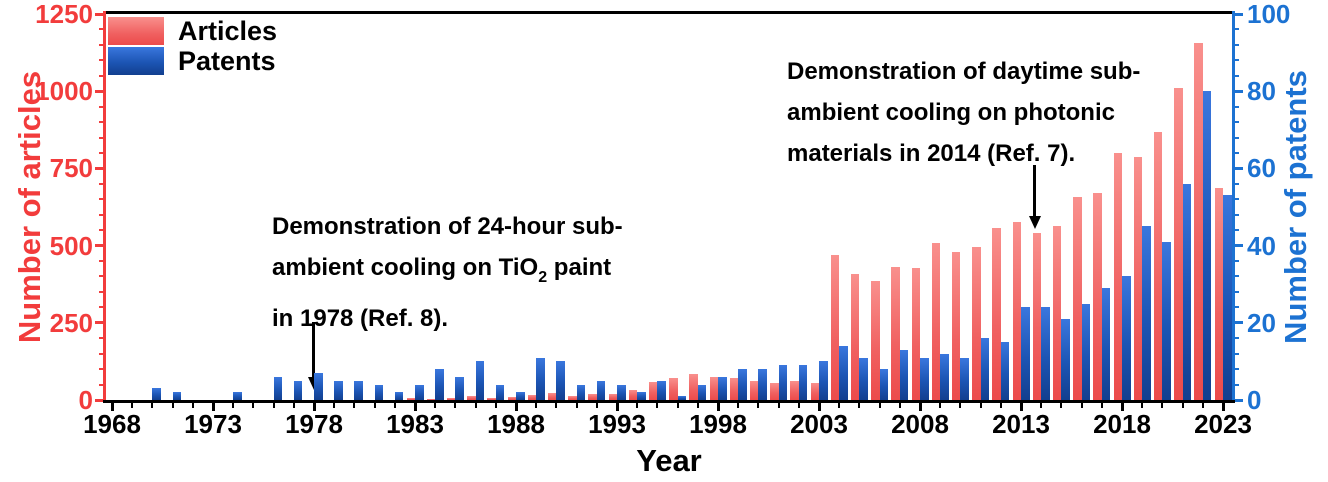 The height and width of the screenshot is (482, 1328). What do you see at coordinates (581, 392) in the screenshot?
I see `bar-patents-1991` at bounding box center [581, 392].